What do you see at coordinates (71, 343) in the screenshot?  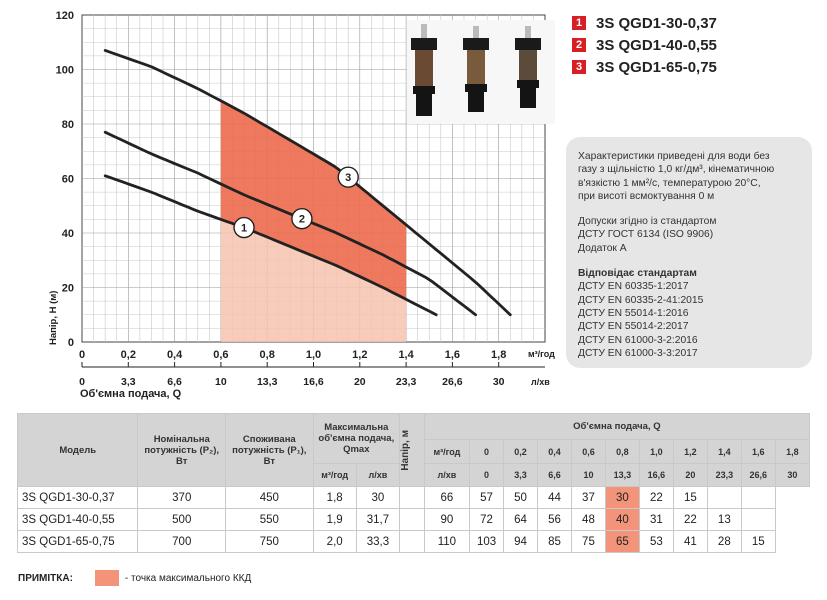 I see `y-tick-label: 0` at bounding box center [71, 343].